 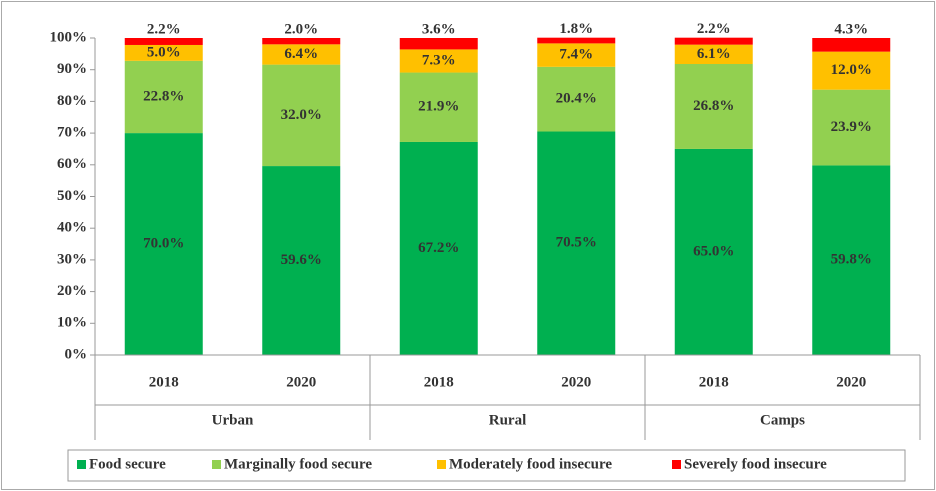 I want to click on data-label: 59.6%, so click(x=301, y=260).